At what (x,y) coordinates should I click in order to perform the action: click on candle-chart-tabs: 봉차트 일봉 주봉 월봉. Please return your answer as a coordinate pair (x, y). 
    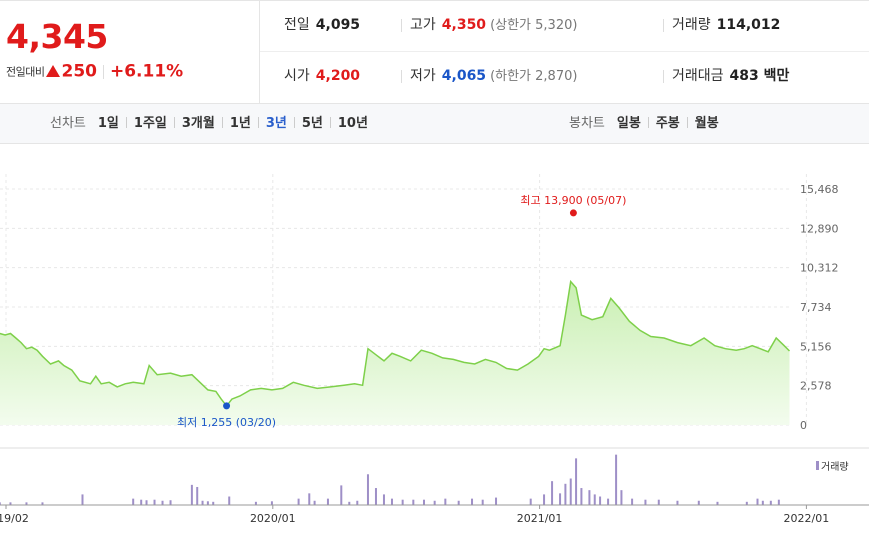
    Looking at the image, I should click on (644, 124).